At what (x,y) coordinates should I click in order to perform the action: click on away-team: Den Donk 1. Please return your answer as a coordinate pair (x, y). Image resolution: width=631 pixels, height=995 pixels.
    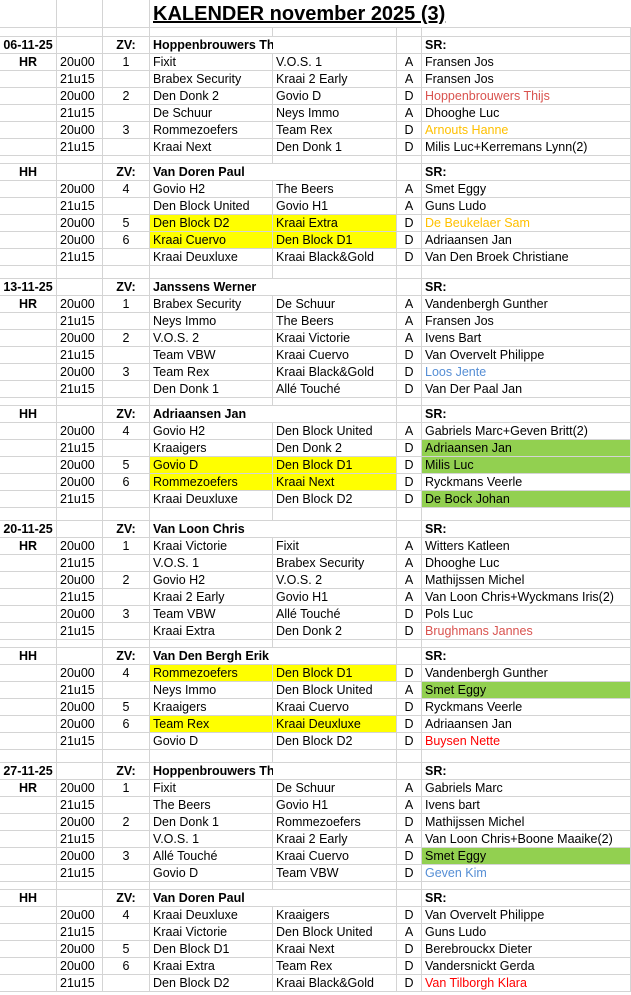
    Looking at the image, I should click on (335, 147).